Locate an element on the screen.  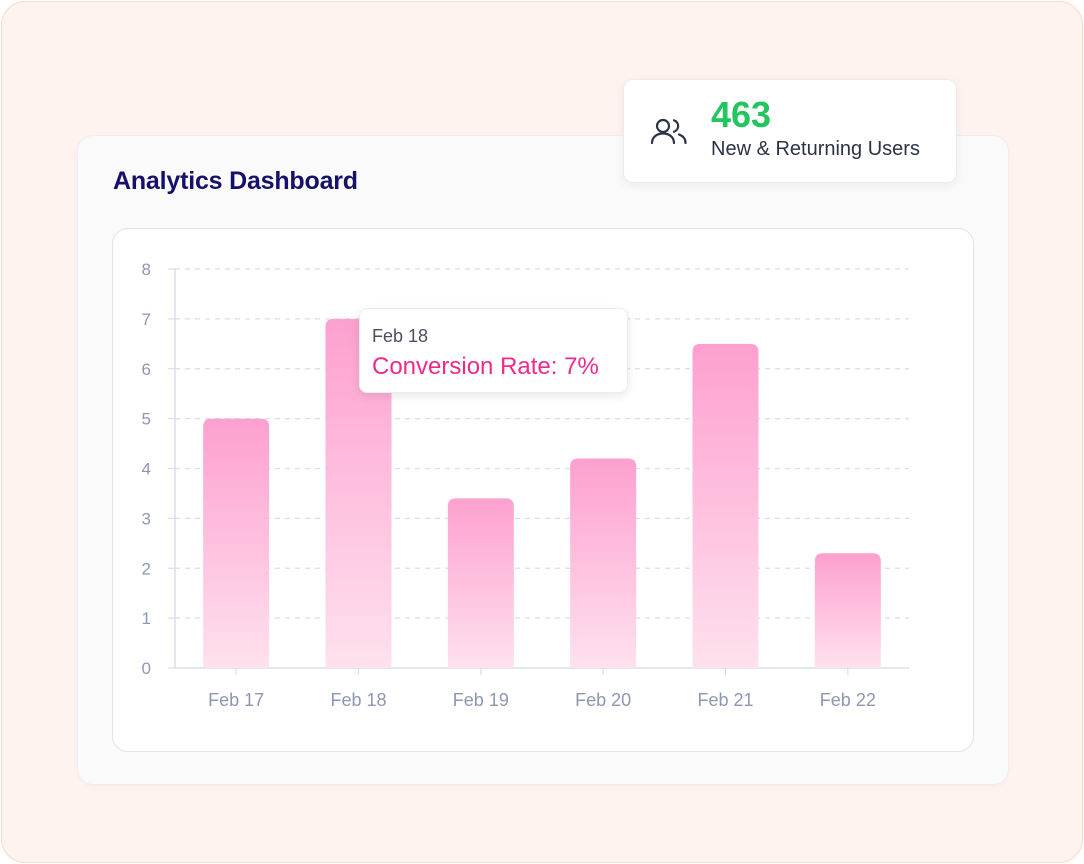
y-tick-label: 1 is located at coordinates (146, 618).